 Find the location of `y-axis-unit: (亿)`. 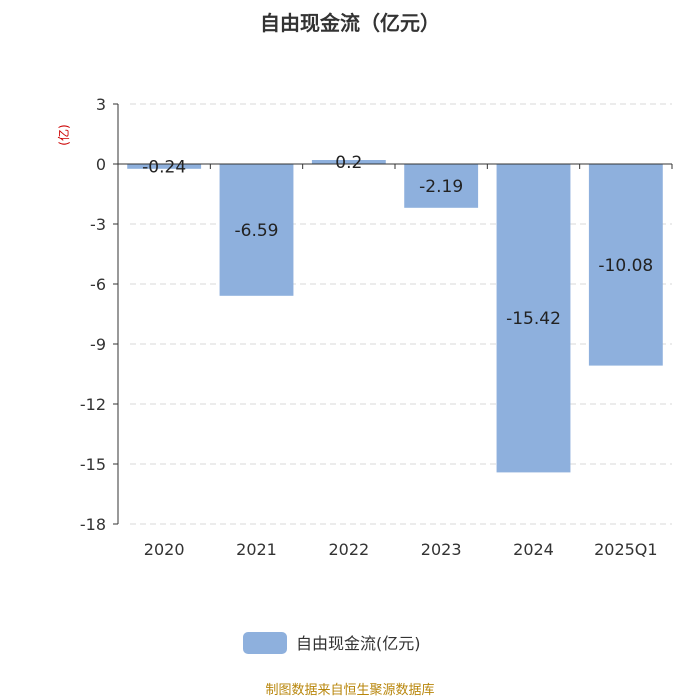

y-axis-unit: (亿) is located at coordinates (63, 134).